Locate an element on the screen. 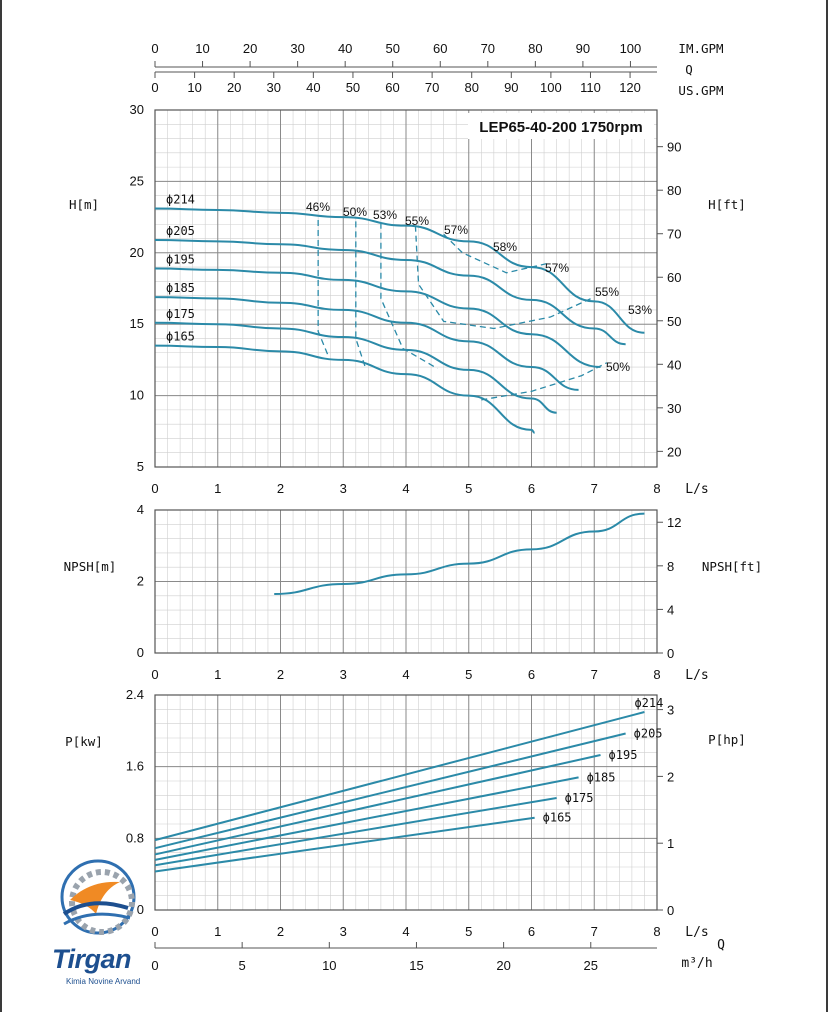  y2-tick-label: 8 is located at coordinates (670, 566).